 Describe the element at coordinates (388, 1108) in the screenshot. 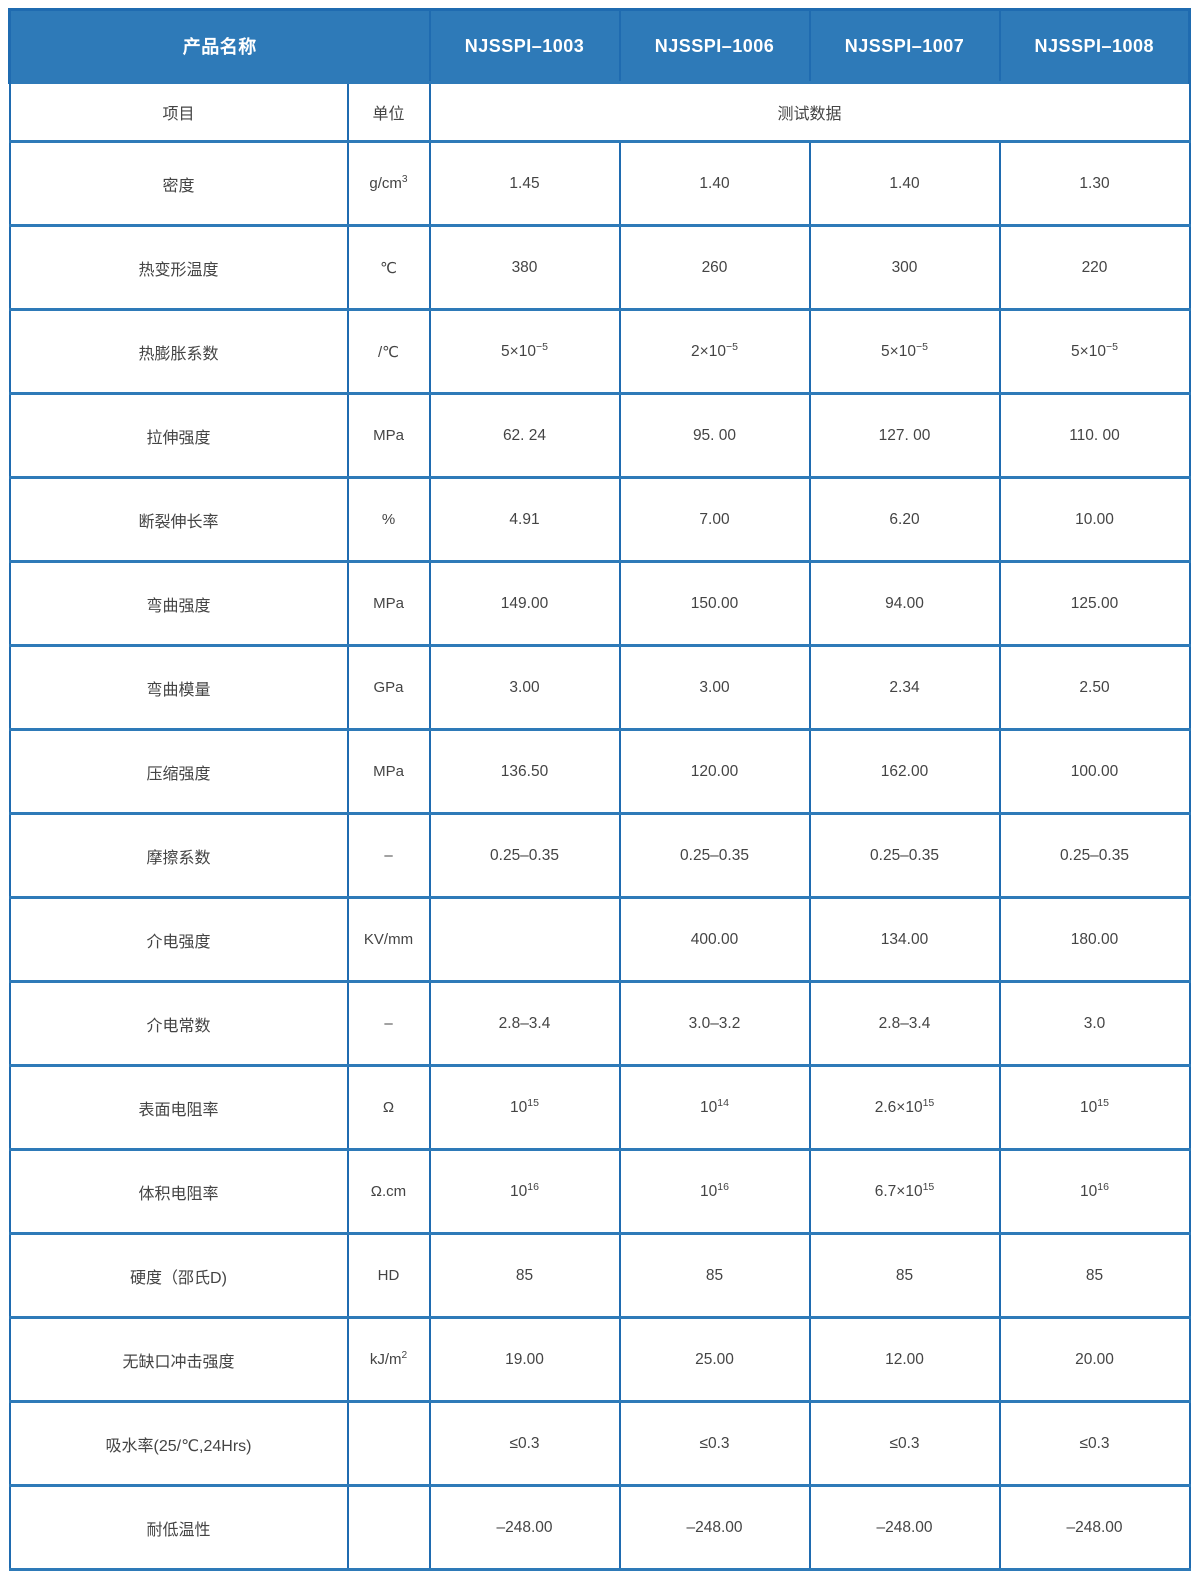

I see `row-unit: Ω` at that location.